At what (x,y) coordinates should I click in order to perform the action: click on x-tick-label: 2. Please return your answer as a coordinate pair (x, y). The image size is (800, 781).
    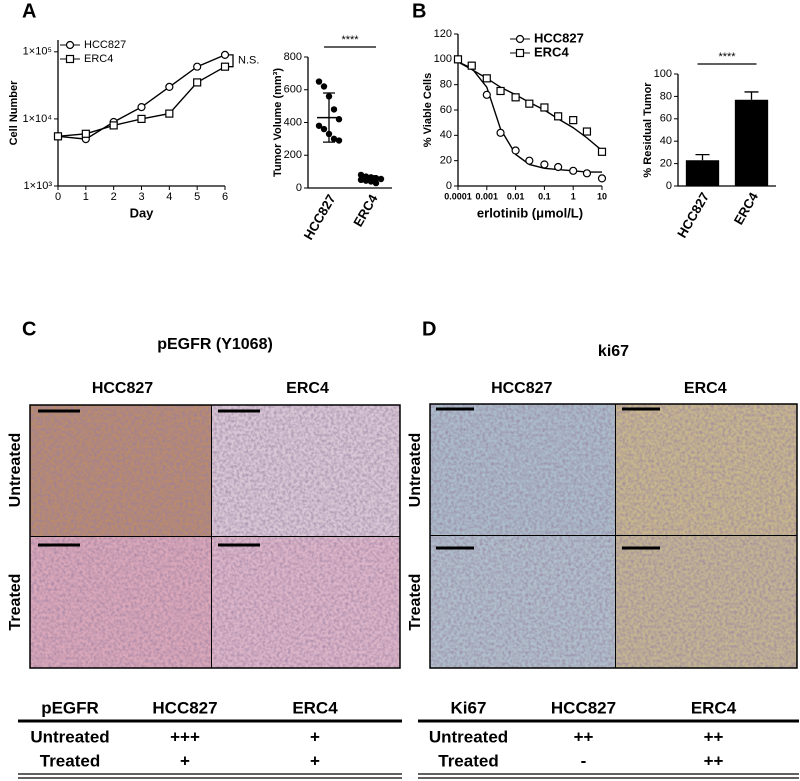
    Looking at the image, I should click on (114, 197).